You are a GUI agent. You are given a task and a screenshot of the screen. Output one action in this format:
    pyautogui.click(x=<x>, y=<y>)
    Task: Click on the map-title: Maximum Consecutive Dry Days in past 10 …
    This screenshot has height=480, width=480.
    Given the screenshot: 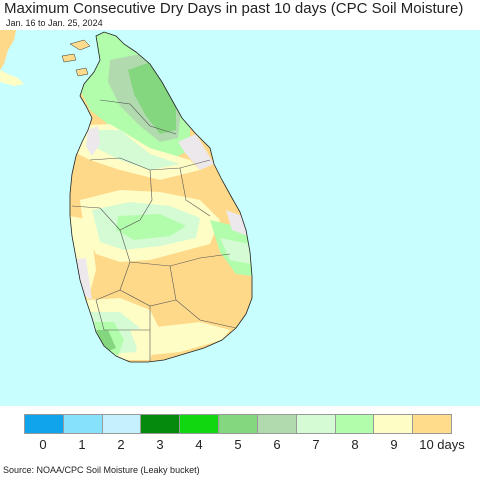 What is the action you would take?
    pyautogui.click(x=234, y=8)
    